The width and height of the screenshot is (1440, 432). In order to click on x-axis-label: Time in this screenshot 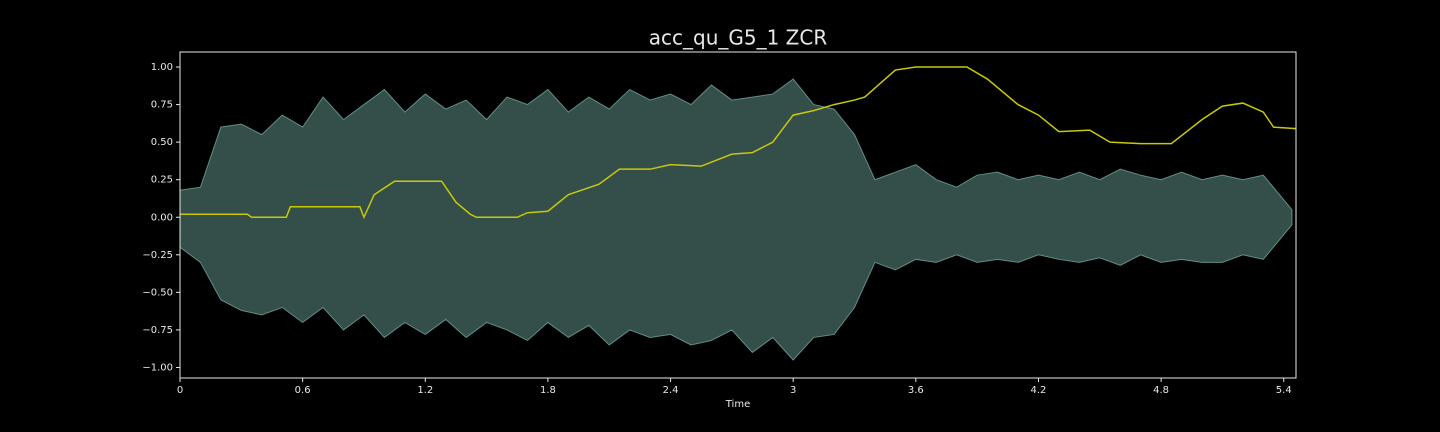, I will do `click(737, 404)`.